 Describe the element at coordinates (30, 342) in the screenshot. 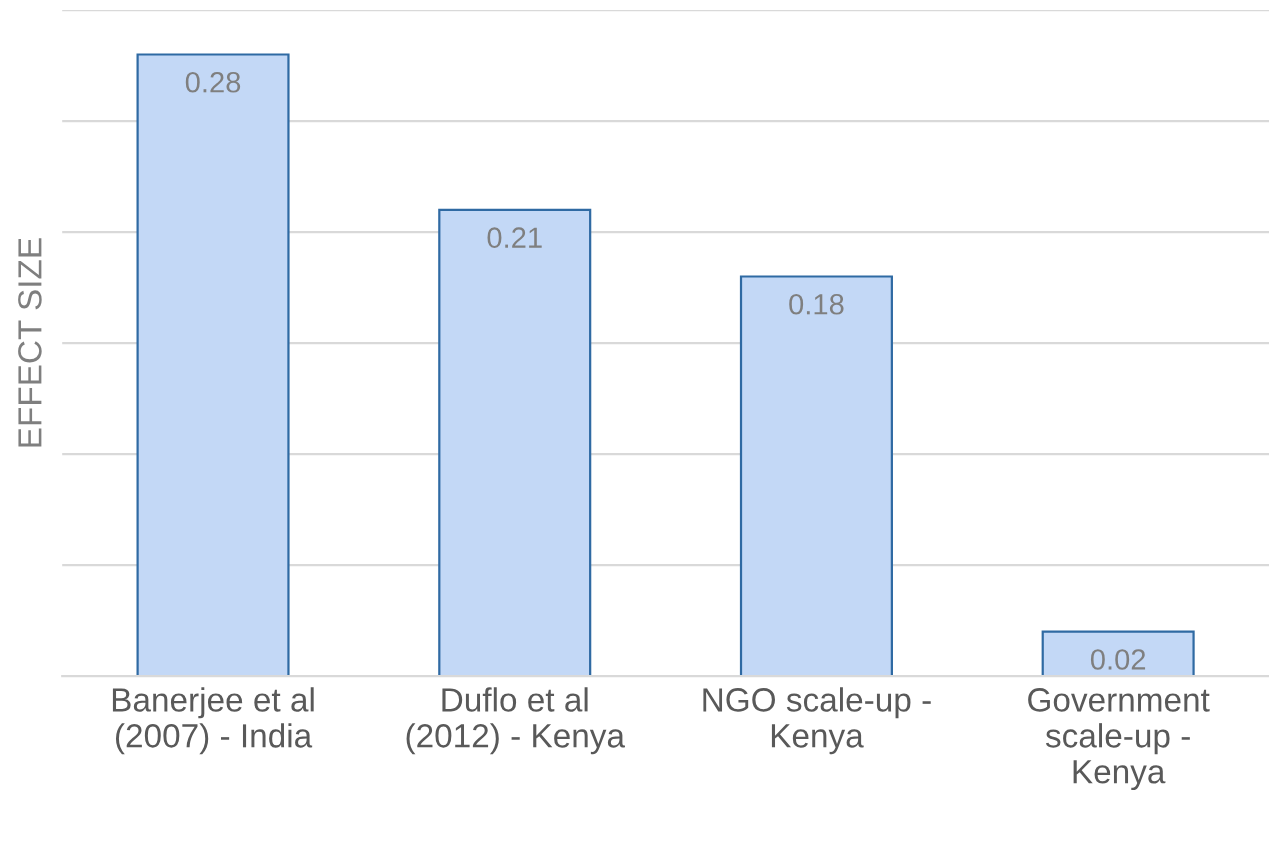

I see `y-axis-title: EFFECT SIZE` at that location.